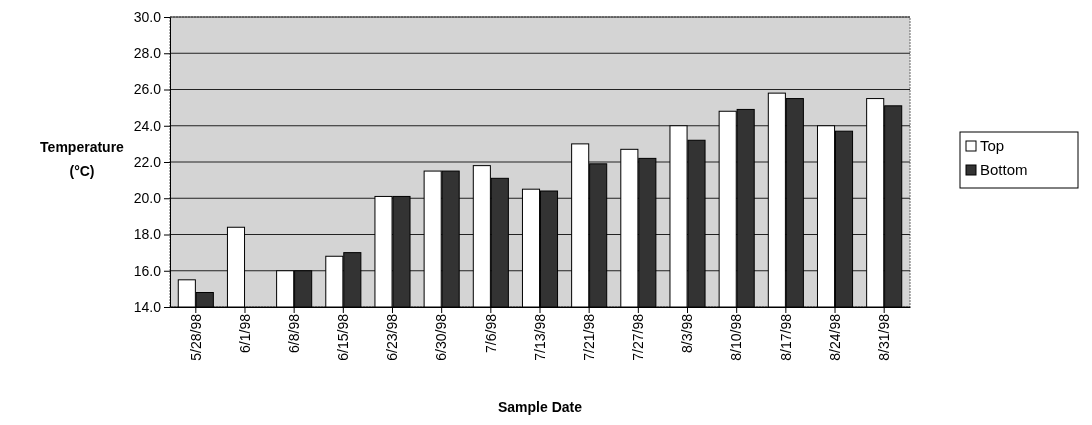  What do you see at coordinates (147, 306) in the screenshot?
I see `y-tick-label: 14.0` at bounding box center [147, 306].